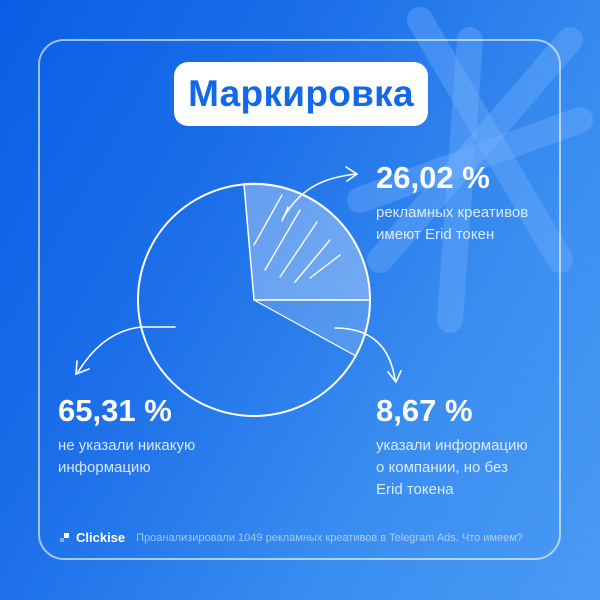  I want to click on pie-slice-erid, so click(307, 241).